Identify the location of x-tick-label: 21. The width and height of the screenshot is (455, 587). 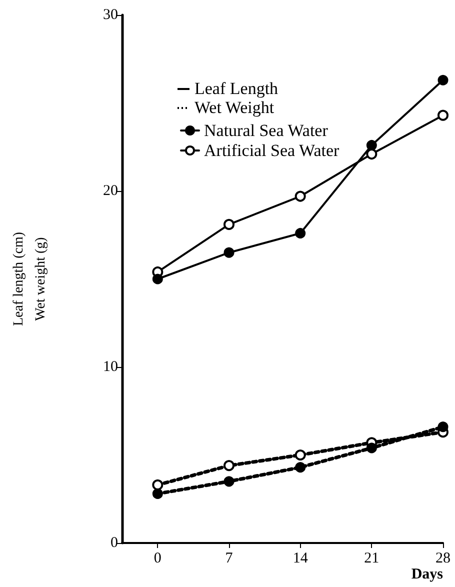
(372, 558).